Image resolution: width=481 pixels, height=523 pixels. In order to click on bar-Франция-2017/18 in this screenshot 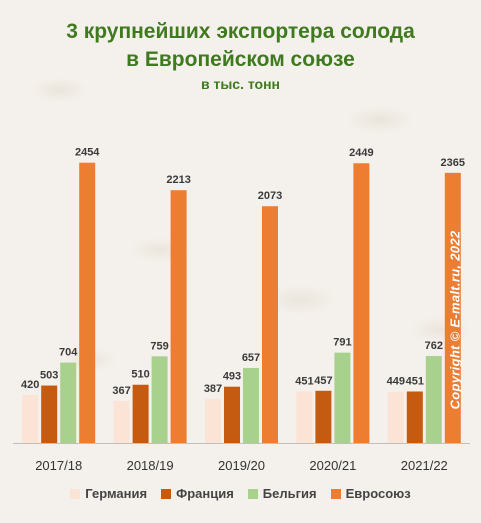, I will do `click(49, 414)`.